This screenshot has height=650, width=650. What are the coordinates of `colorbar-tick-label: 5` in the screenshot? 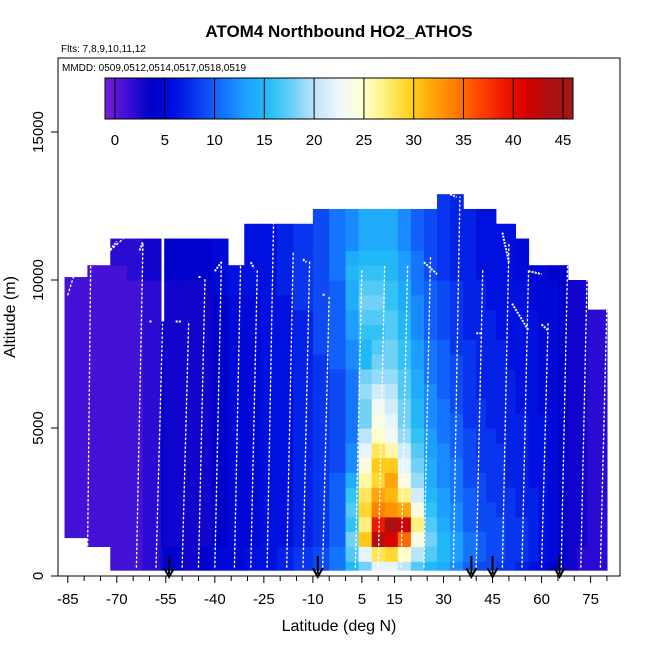 It's located at (165, 140).